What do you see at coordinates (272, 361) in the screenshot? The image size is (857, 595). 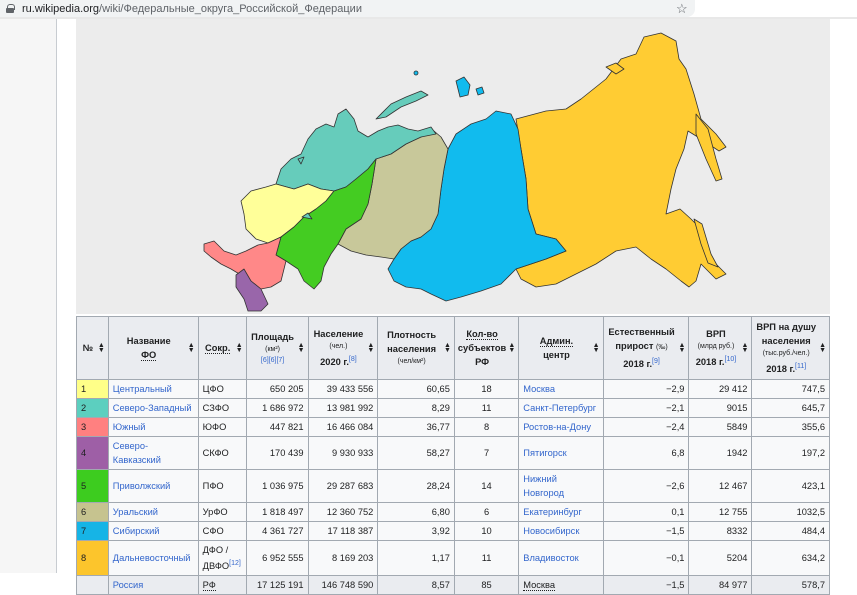 I see `area-refs-link: [6][6][7]` at bounding box center [272, 361].